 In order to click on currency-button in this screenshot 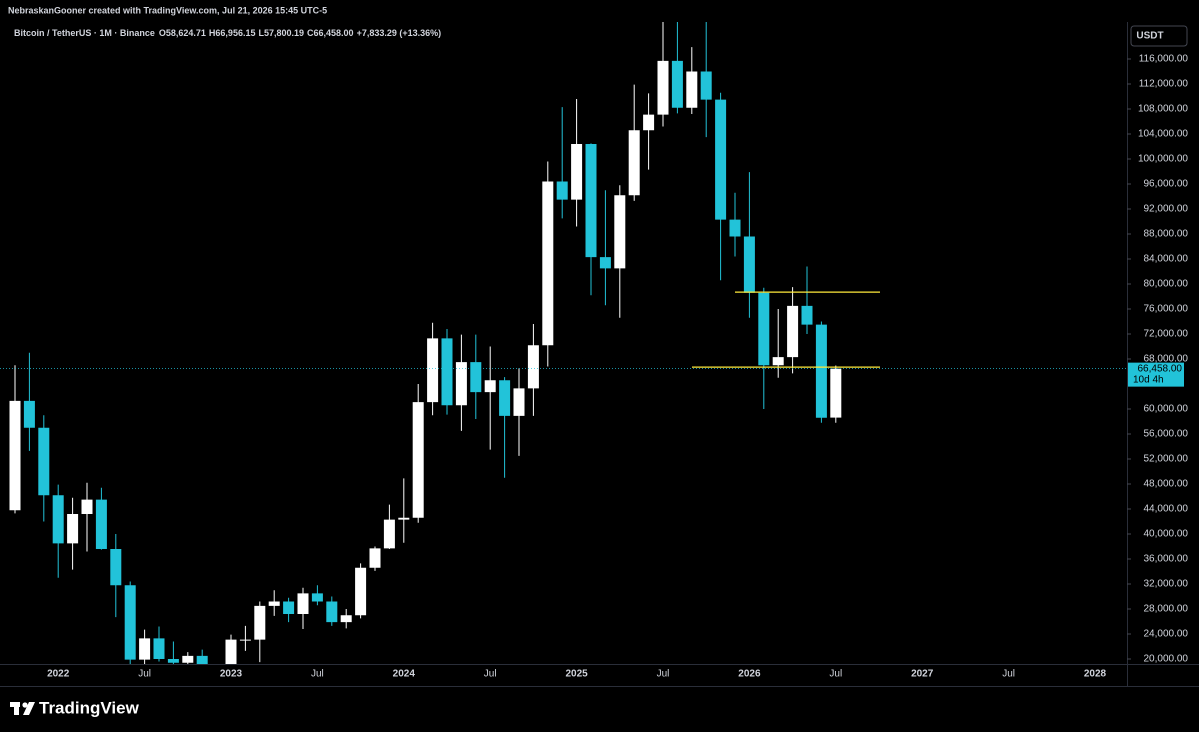, I will do `click(1159, 36)`.